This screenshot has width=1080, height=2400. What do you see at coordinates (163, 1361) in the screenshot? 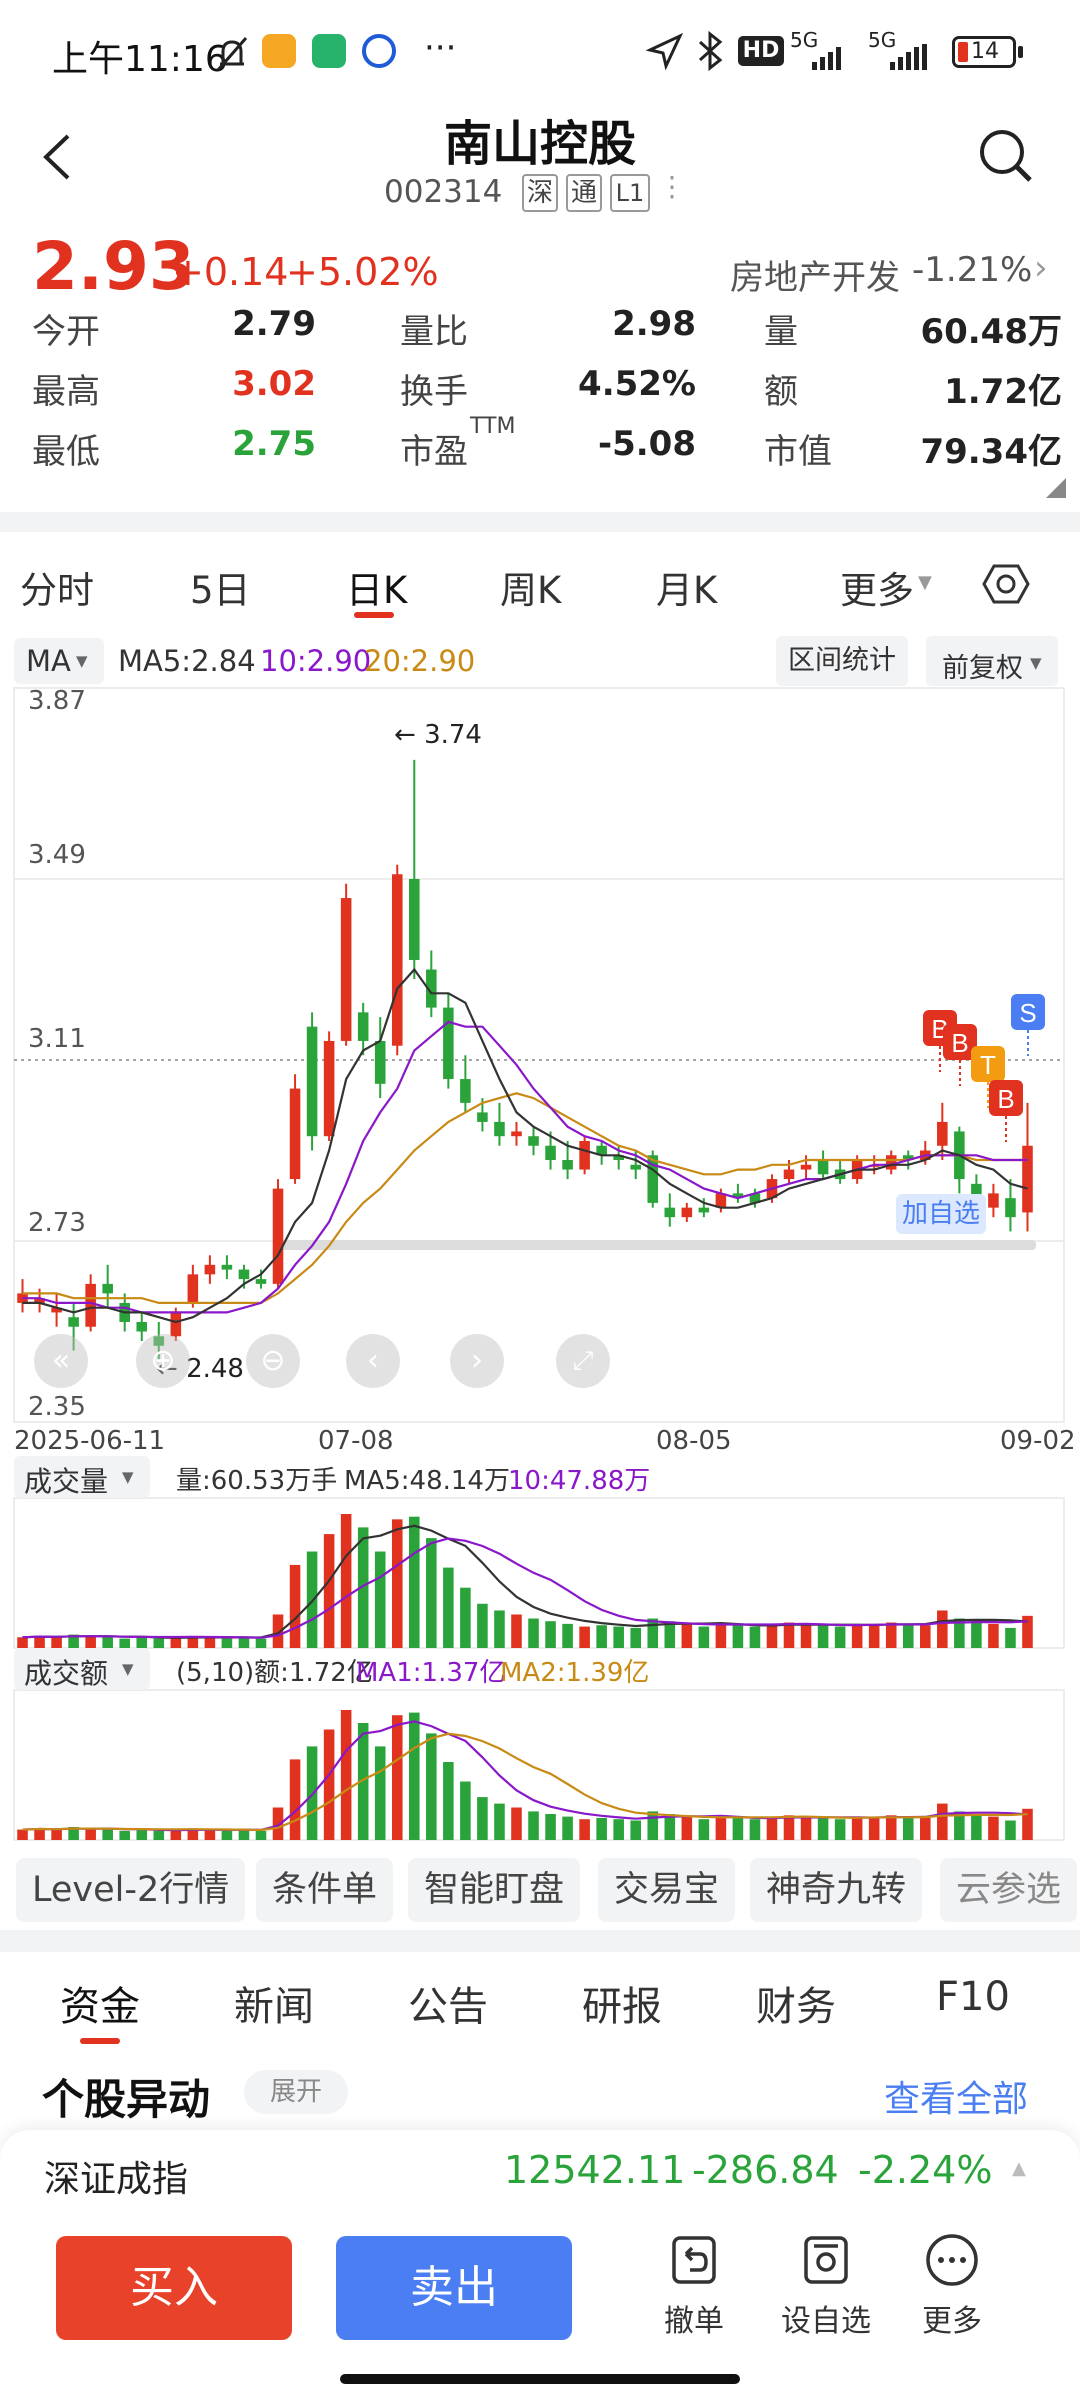
I see `zoom-in-icon: ⊕` at bounding box center [163, 1361].